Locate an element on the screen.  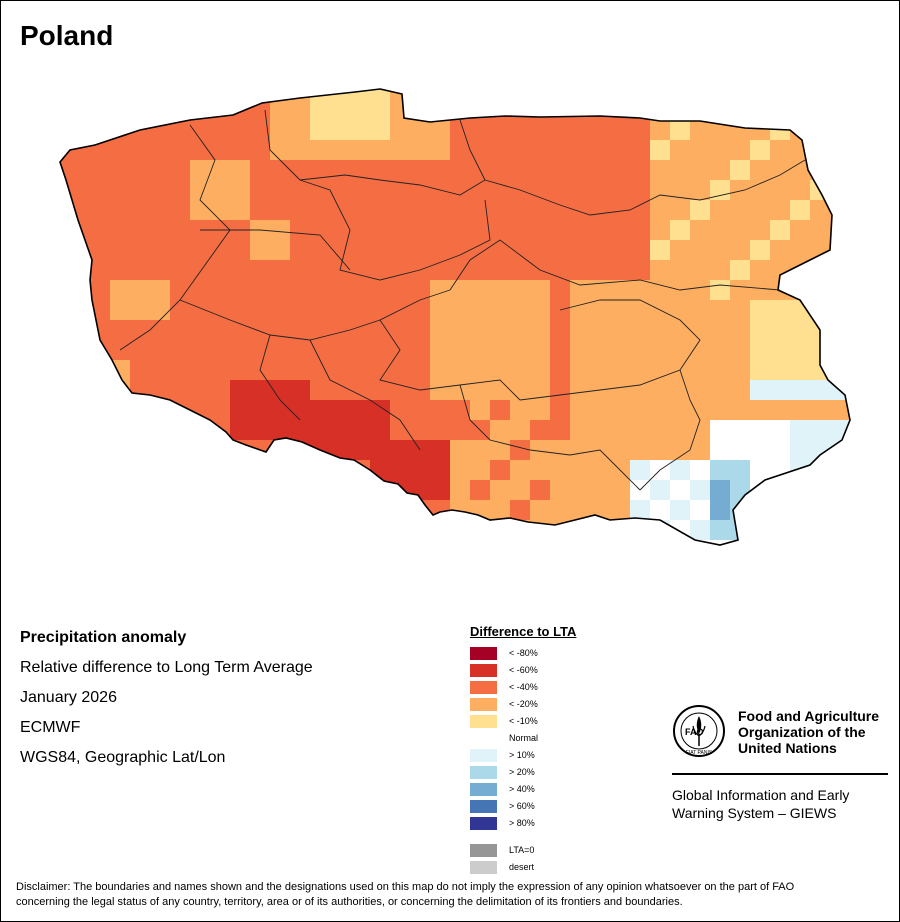
legend-item: > 20% is located at coordinates (523, 772).